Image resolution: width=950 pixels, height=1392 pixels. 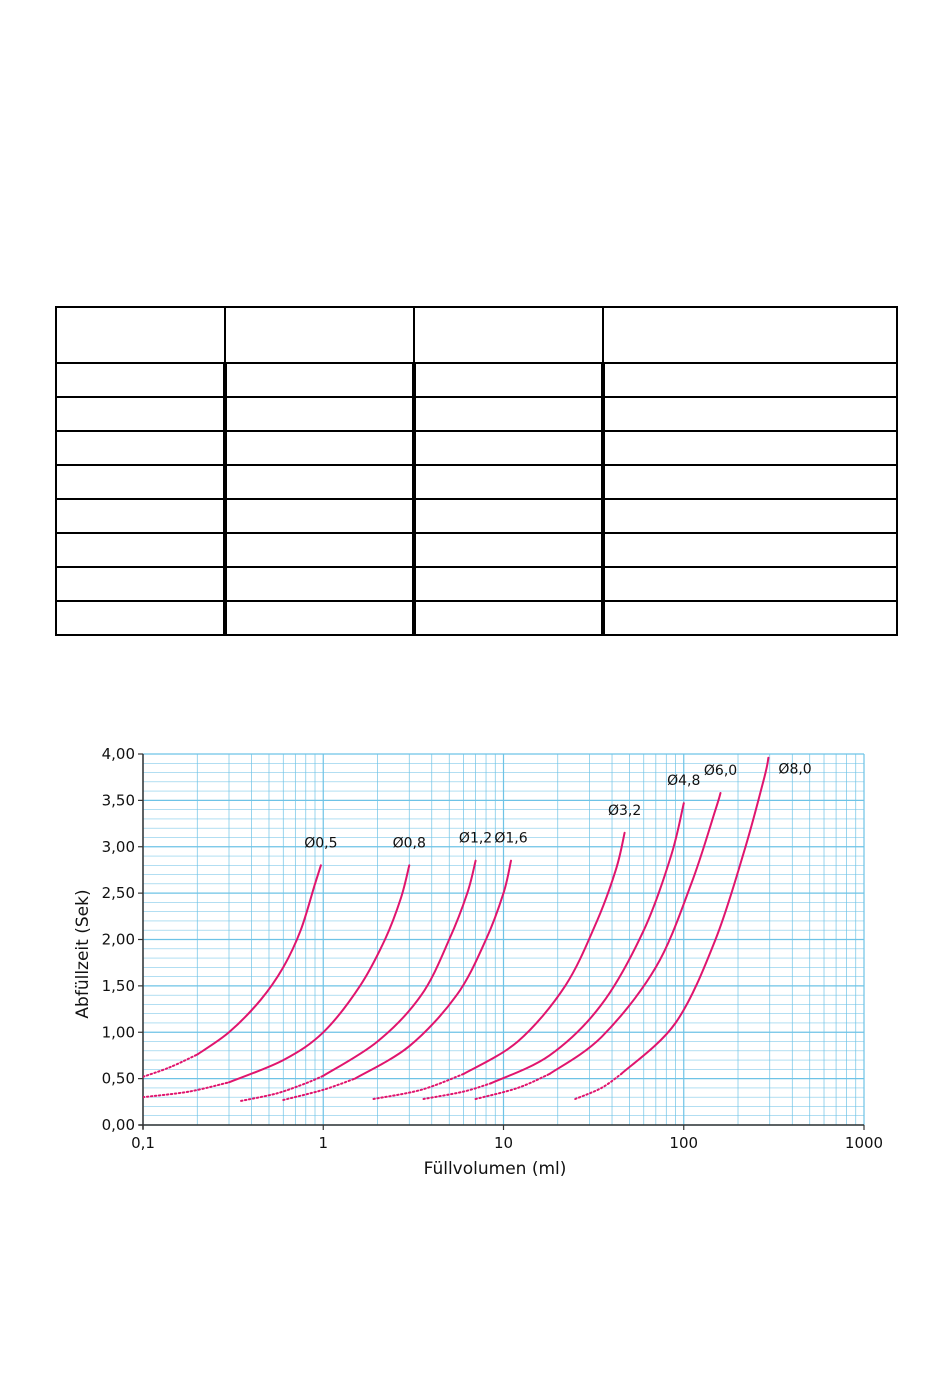 I want to click on x-tick-label: 100, so click(x=683, y=1143).